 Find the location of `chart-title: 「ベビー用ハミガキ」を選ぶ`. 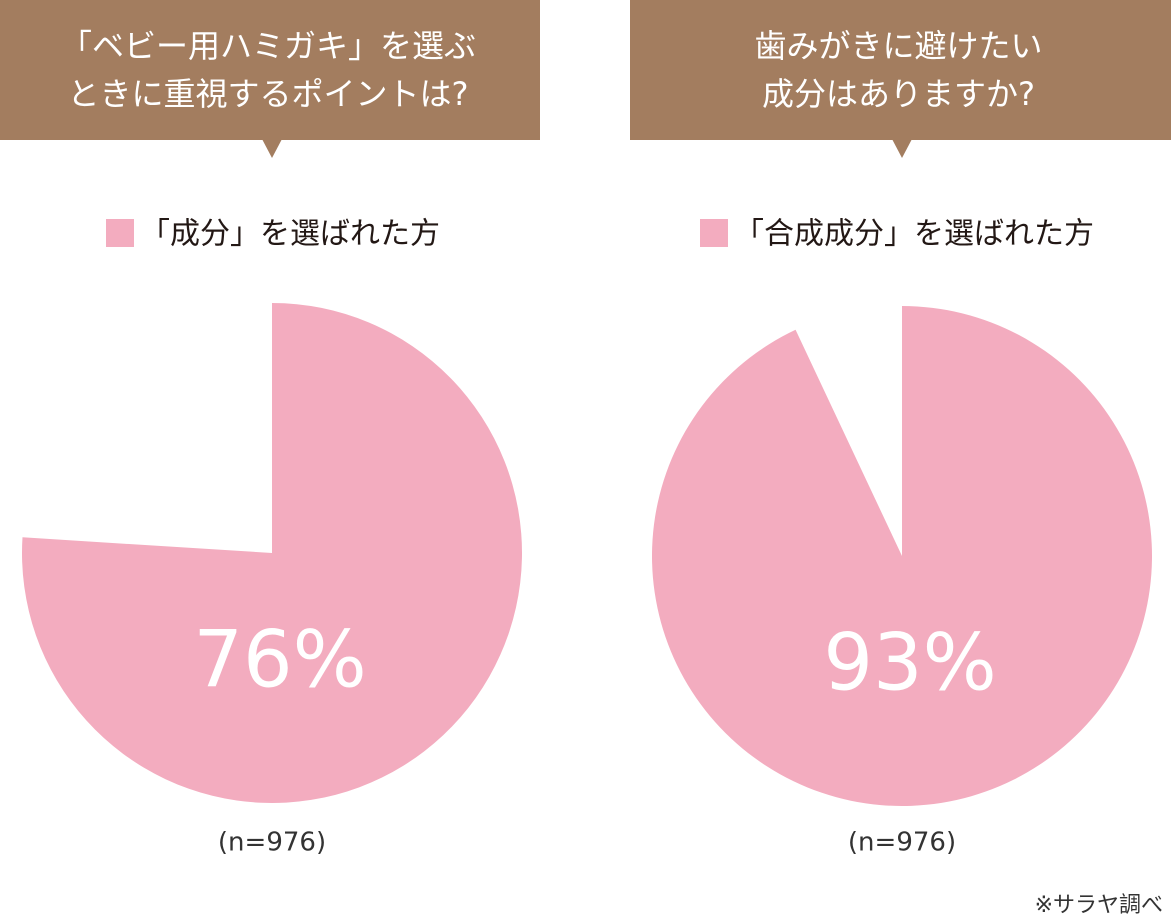

chart-title: 「ベビー用ハミガキ」を選ぶ is located at coordinates (268, 46).